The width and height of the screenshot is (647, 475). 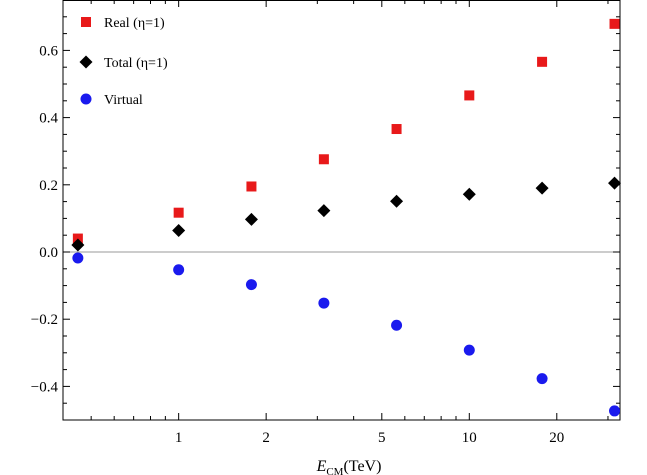 I want to click on y-tick-label: −0.4, so click(x=45, y=387).